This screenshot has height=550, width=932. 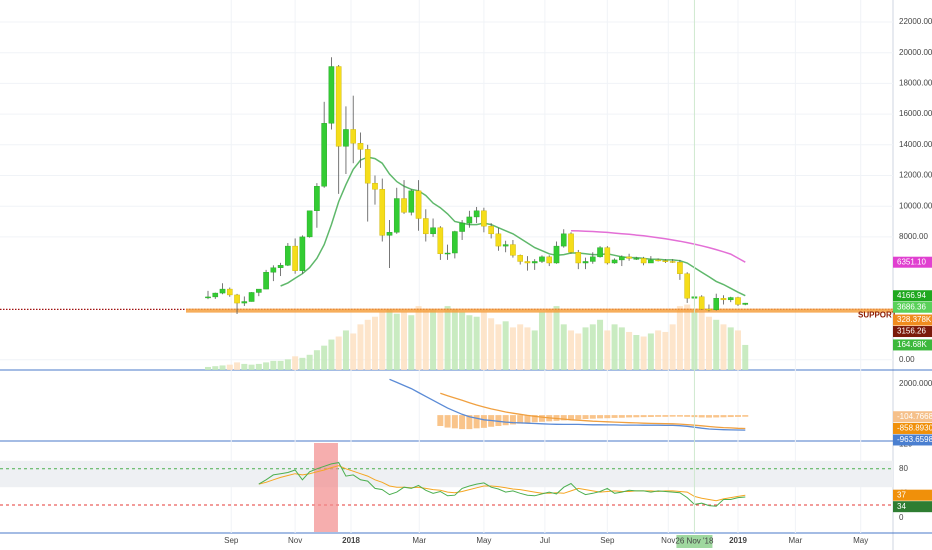 I want to click on rsi-band, so click(x=446, y=474).